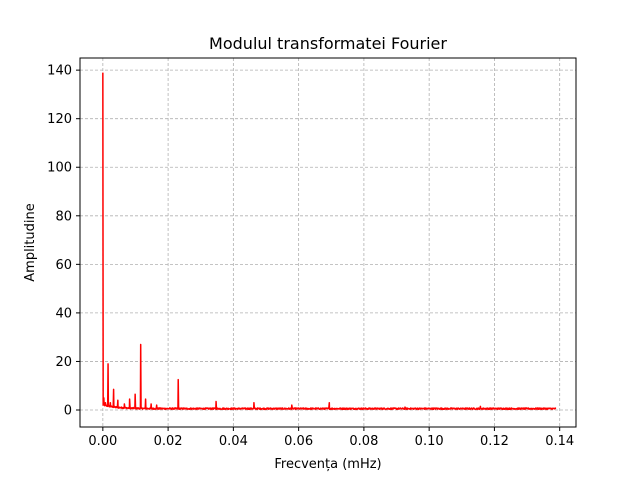 This screenshot has width=640, height=480. I want to click on y-tick-label: 100, so click(59, 168).